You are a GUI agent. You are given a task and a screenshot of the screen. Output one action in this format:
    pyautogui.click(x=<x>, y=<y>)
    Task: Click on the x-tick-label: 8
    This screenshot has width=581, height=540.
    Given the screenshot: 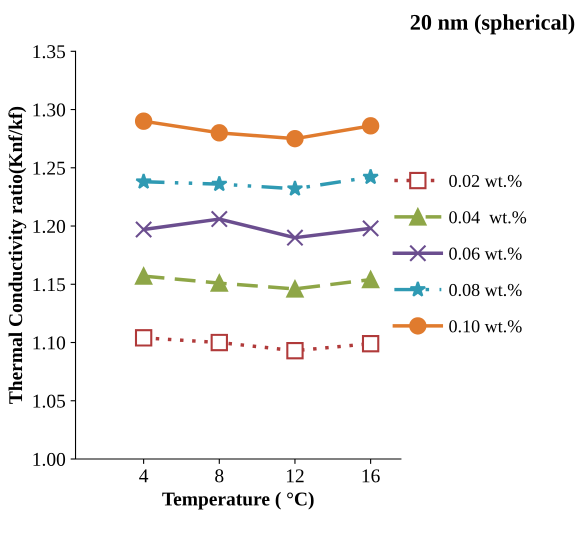 What is the action you would take?
    pyautogui.click(x=219, y=475)
    